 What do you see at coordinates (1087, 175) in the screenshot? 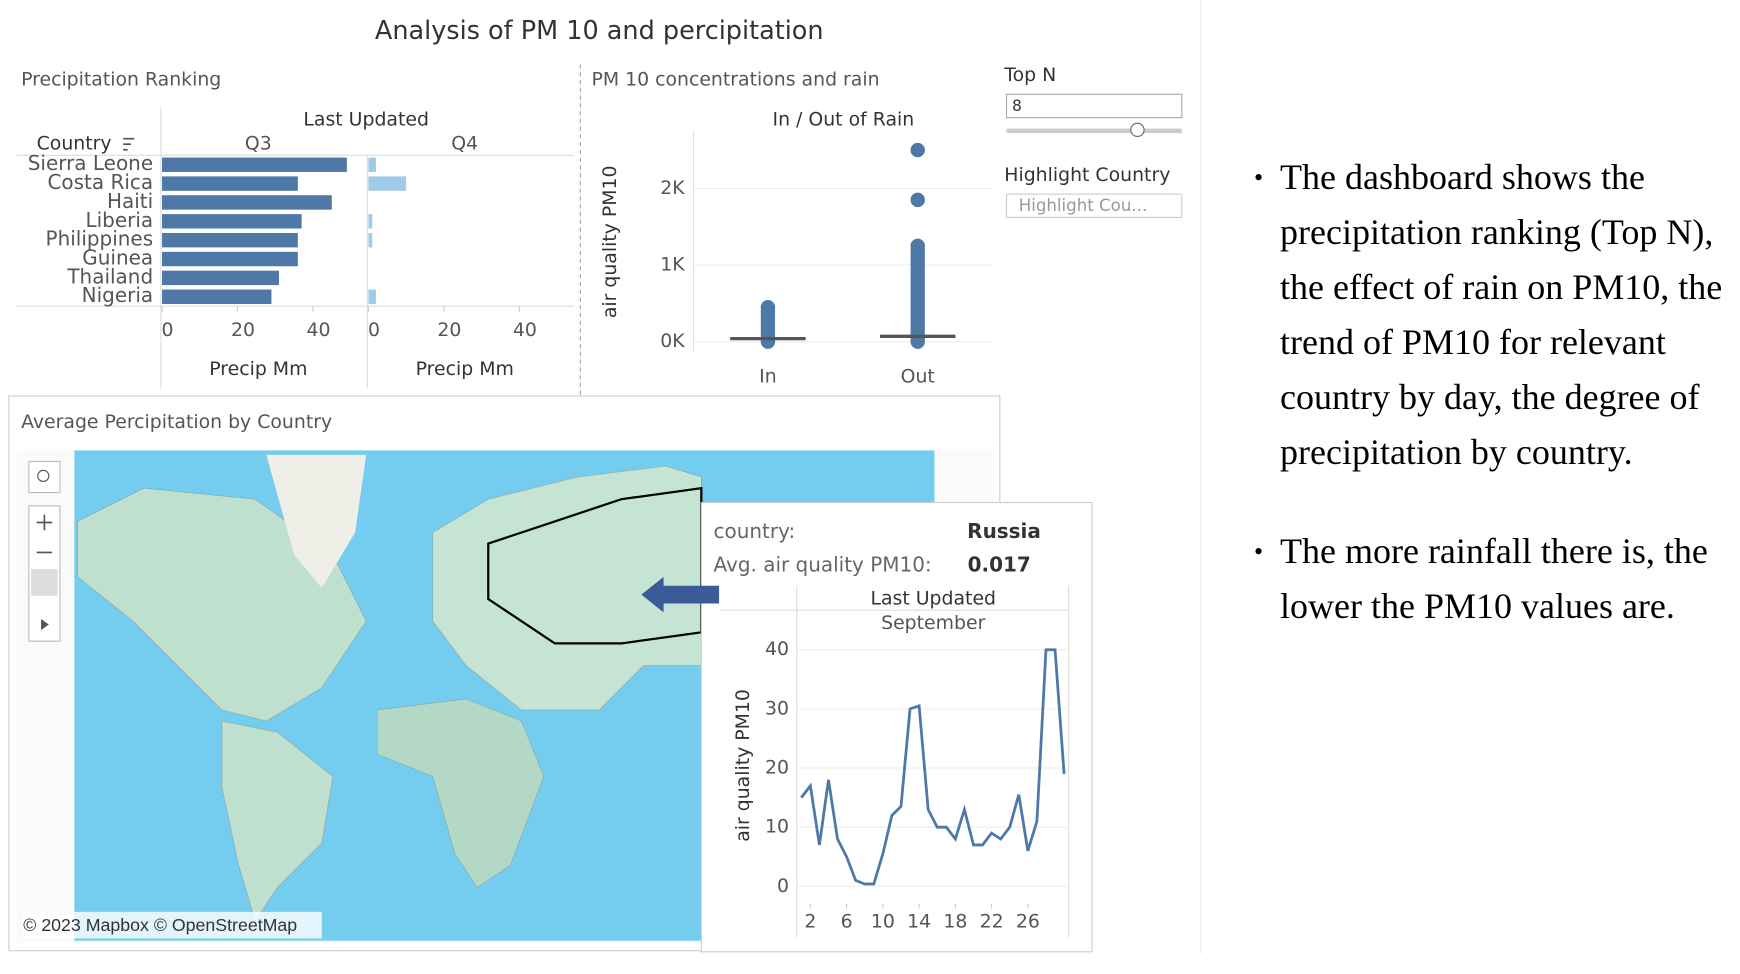
I see `control-label: Highlight Country` at bounding box center [1087, 175].